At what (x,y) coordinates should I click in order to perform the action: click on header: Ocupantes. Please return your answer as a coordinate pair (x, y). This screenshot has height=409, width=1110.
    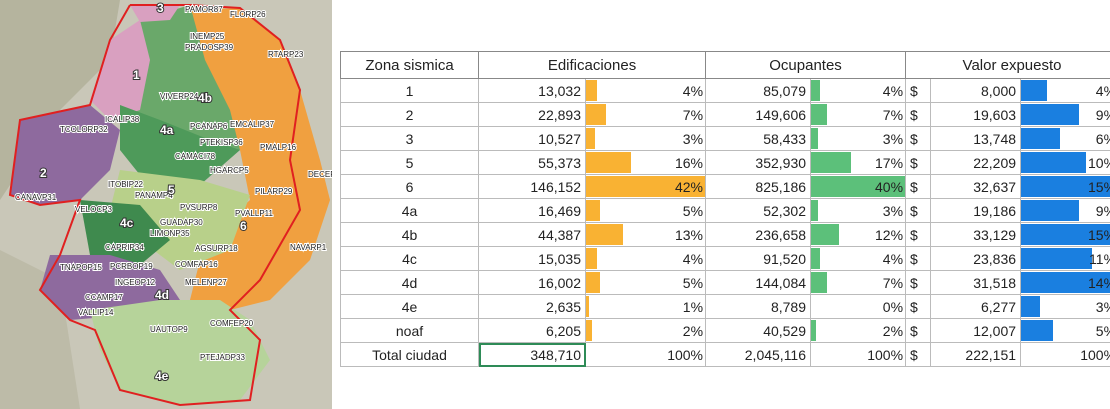
    Looking at the image, I should click on (806, 65).